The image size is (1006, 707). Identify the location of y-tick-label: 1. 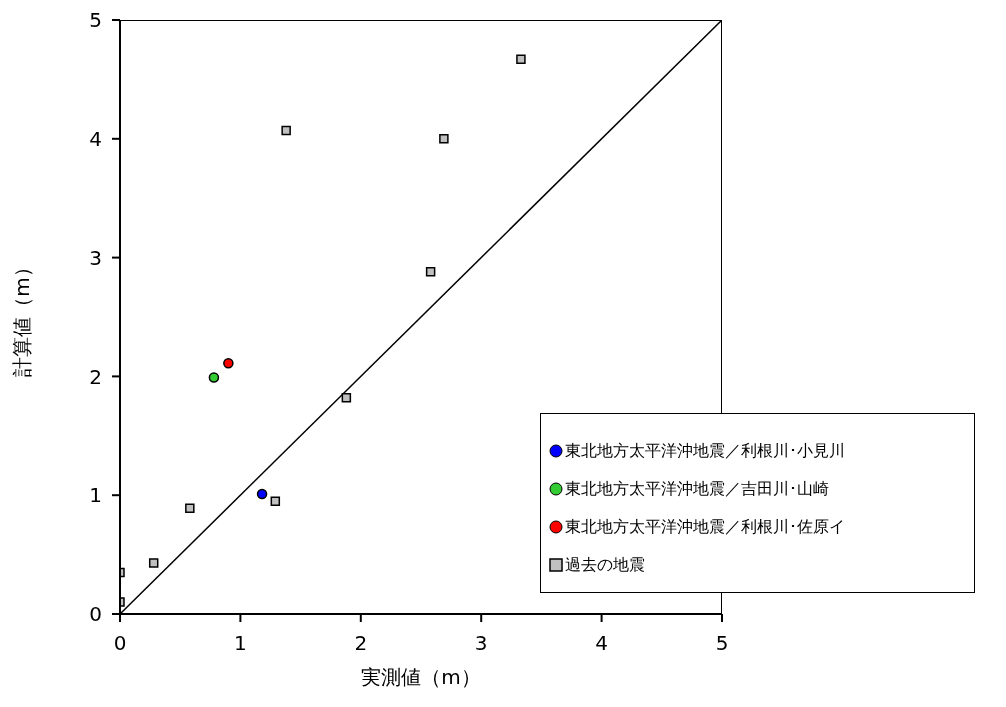
(95, 495).